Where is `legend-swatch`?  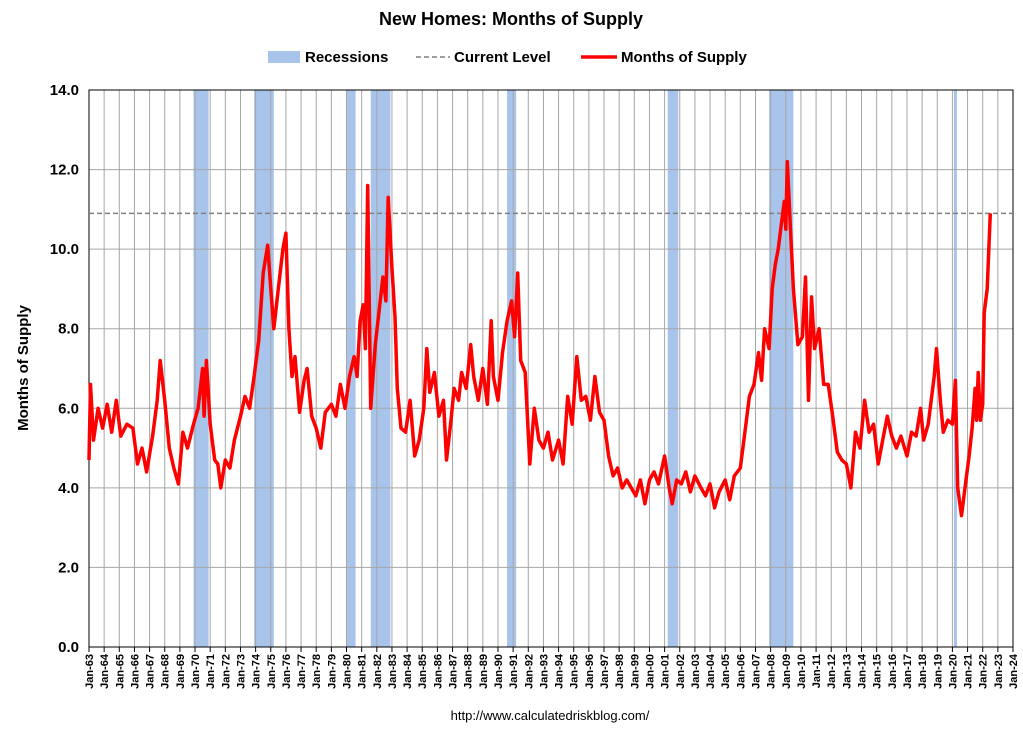
legend-swatch is located at coordinates (284, 57).